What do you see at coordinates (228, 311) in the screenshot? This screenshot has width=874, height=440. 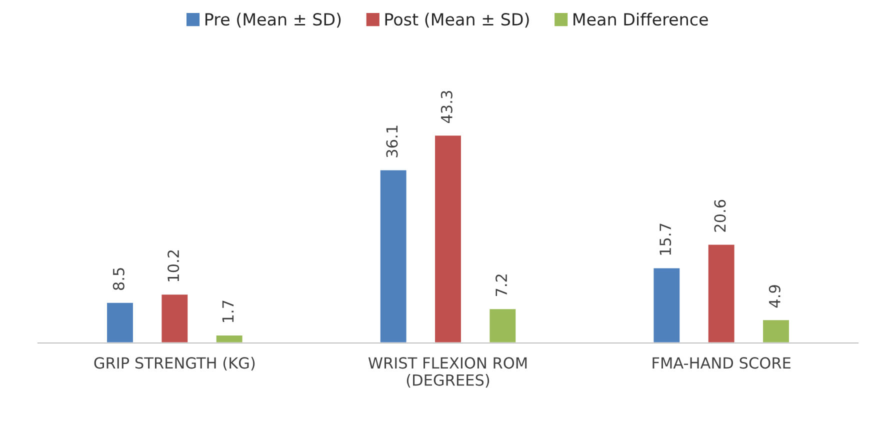 I see `data-label: 1.7` at bounding box center [228, 311].